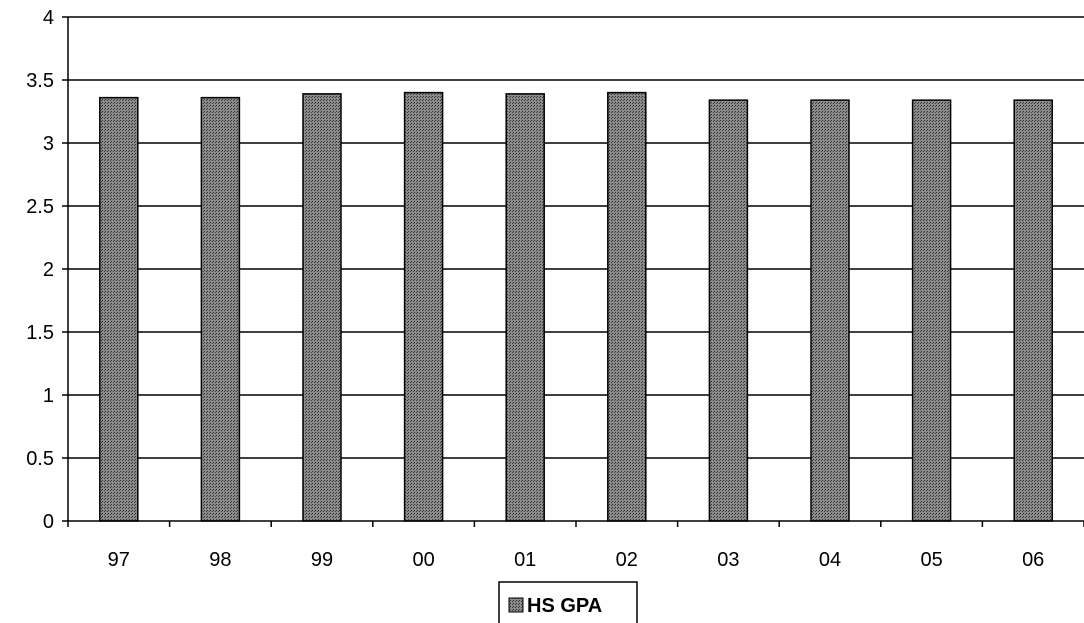 The height and width of the screenshot is (623, 1084). What do you see at coordinates (931, 560) in the screenshot?
I see `x-tick-label: 05` at bounding box center [931, 560].